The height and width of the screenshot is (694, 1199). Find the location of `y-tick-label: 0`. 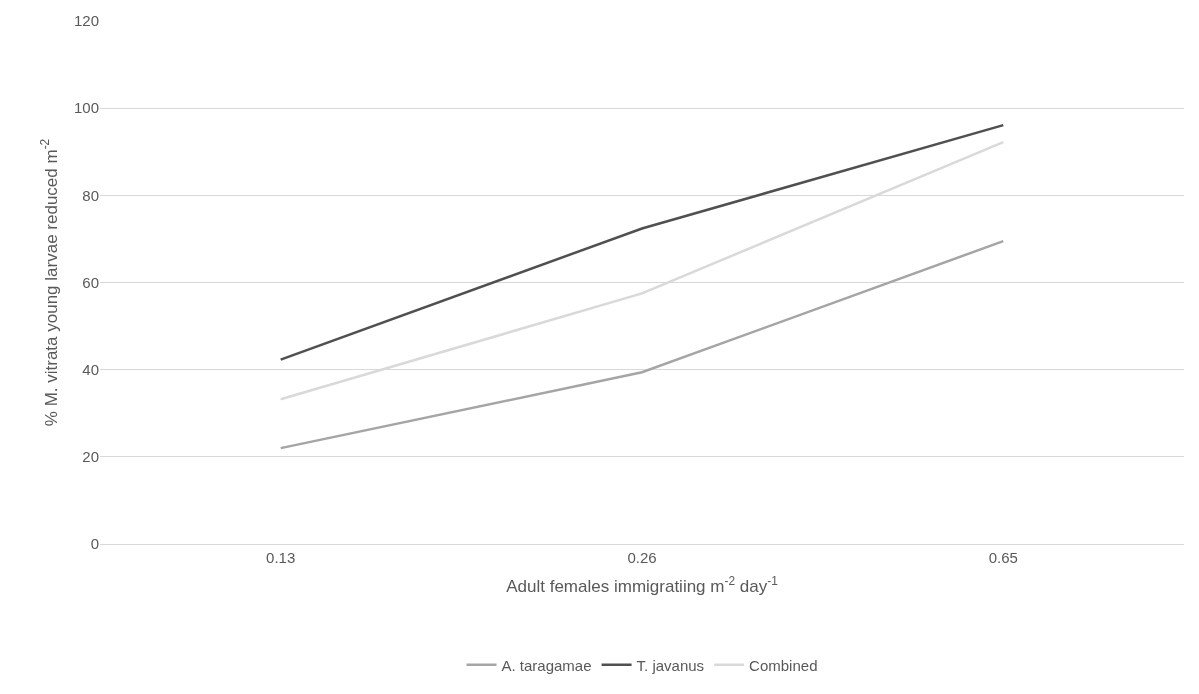

y-tick-label: 0 is located at coordinates (94, 544).